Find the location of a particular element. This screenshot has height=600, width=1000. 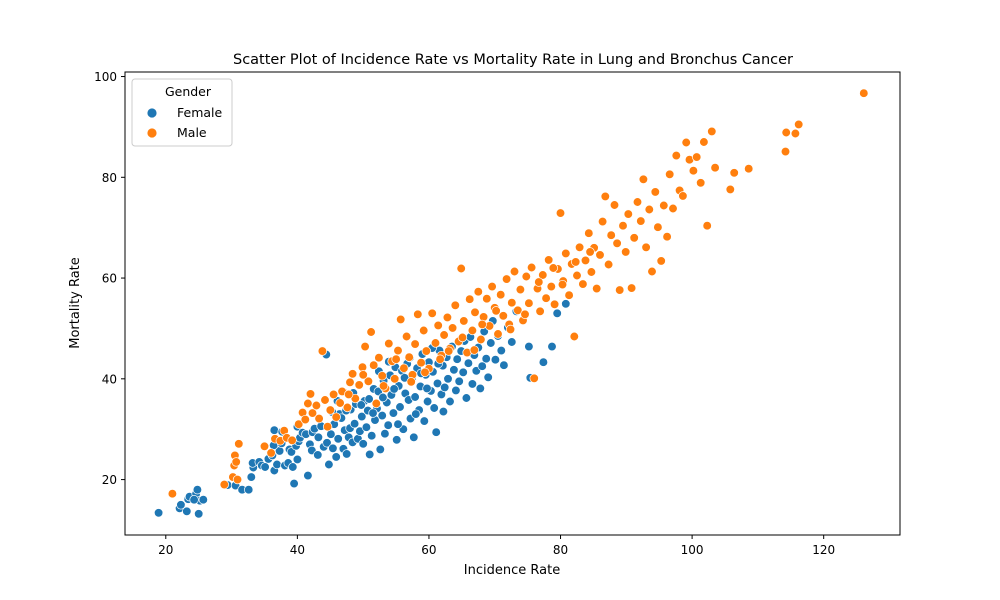

y-tick-label-60: 60 is located at coordinates (109, 279).